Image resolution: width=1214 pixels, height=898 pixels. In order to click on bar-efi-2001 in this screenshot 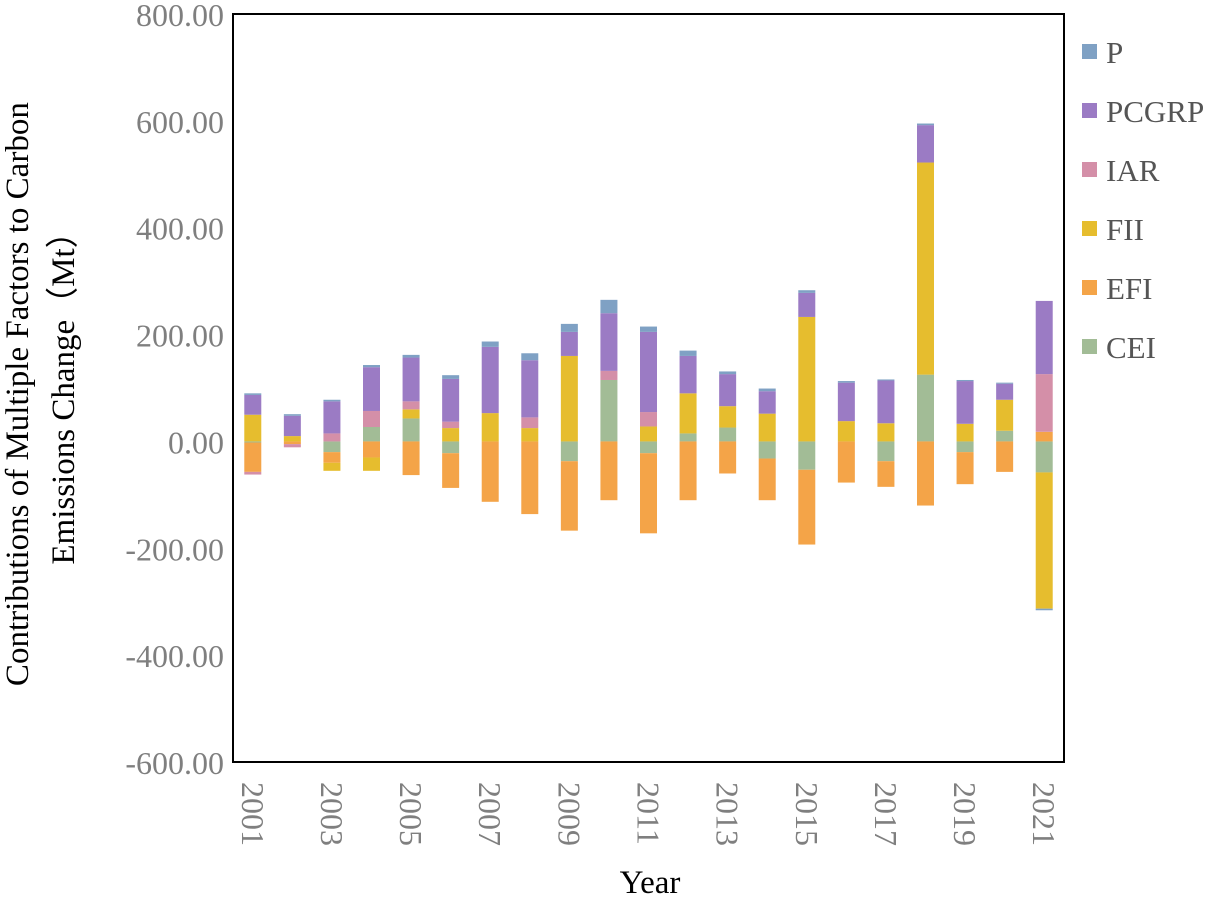, I will do `click(253, 457)`.